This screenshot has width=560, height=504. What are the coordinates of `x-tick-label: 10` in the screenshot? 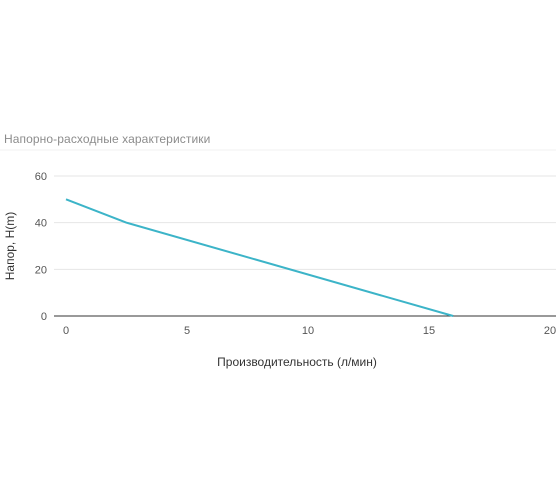 It's located at (308, 331).